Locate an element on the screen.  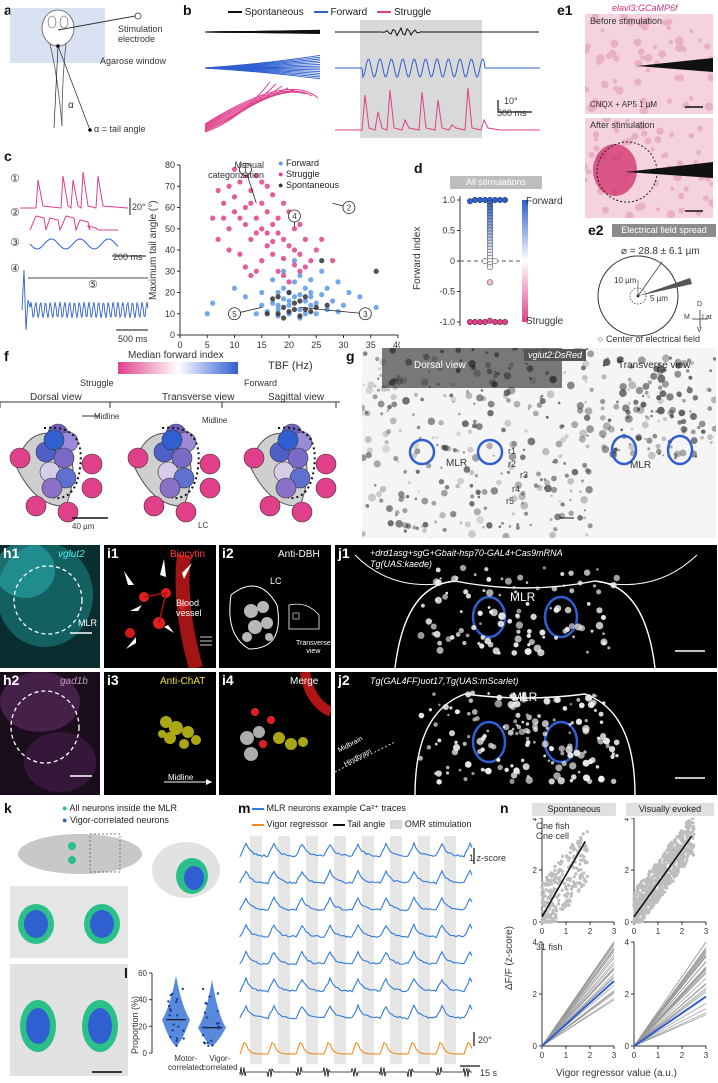
c-xtick-label: 10 is located at coordinates (234, 345).